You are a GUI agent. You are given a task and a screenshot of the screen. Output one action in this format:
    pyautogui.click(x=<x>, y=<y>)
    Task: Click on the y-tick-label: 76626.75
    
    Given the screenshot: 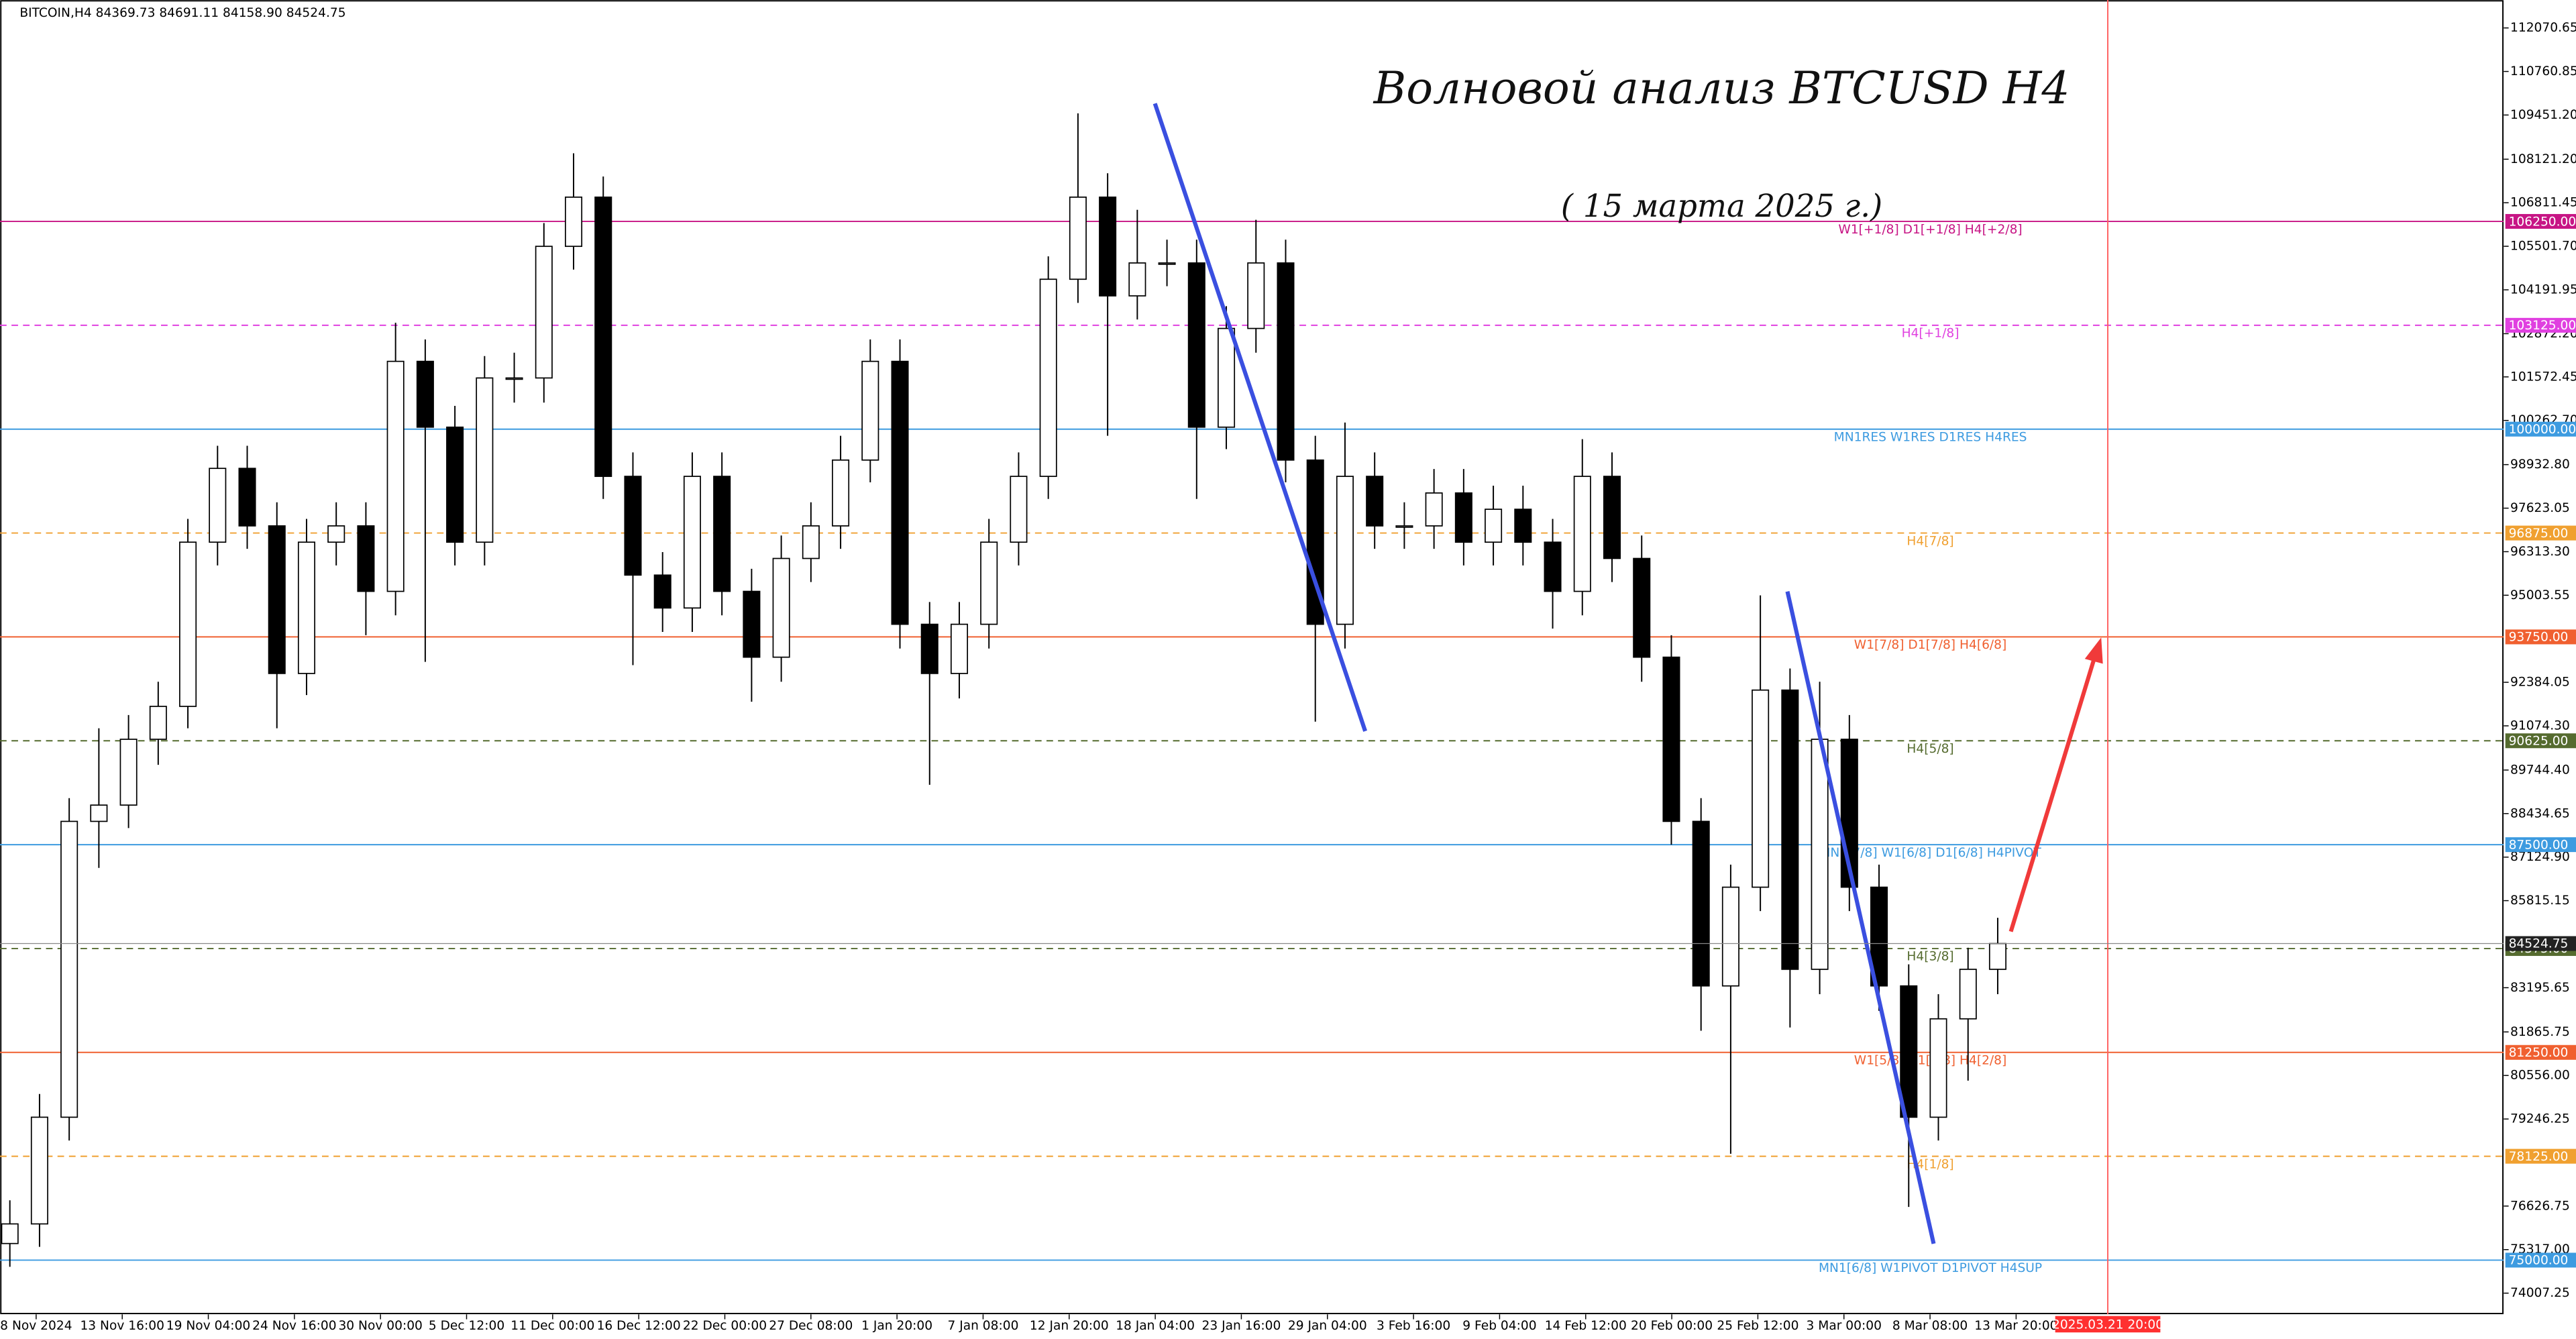 What is the action you would take?
    pyautogui.click(x=2540, y=1206)
    